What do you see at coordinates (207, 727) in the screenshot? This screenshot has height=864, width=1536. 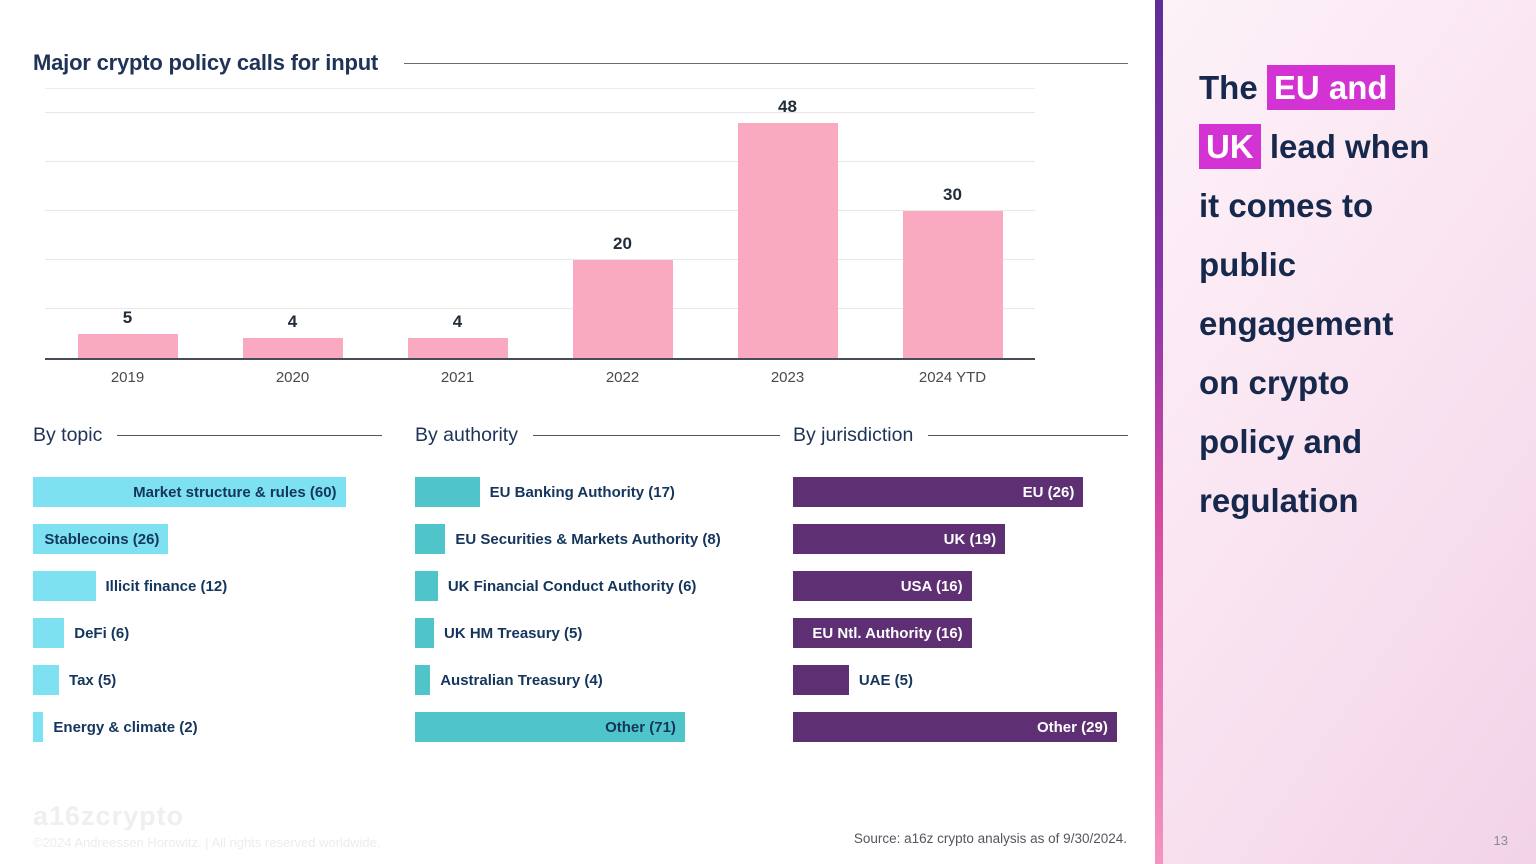 I see `bar-row: Energy & climate (2)` at bounding box center [207, 727].